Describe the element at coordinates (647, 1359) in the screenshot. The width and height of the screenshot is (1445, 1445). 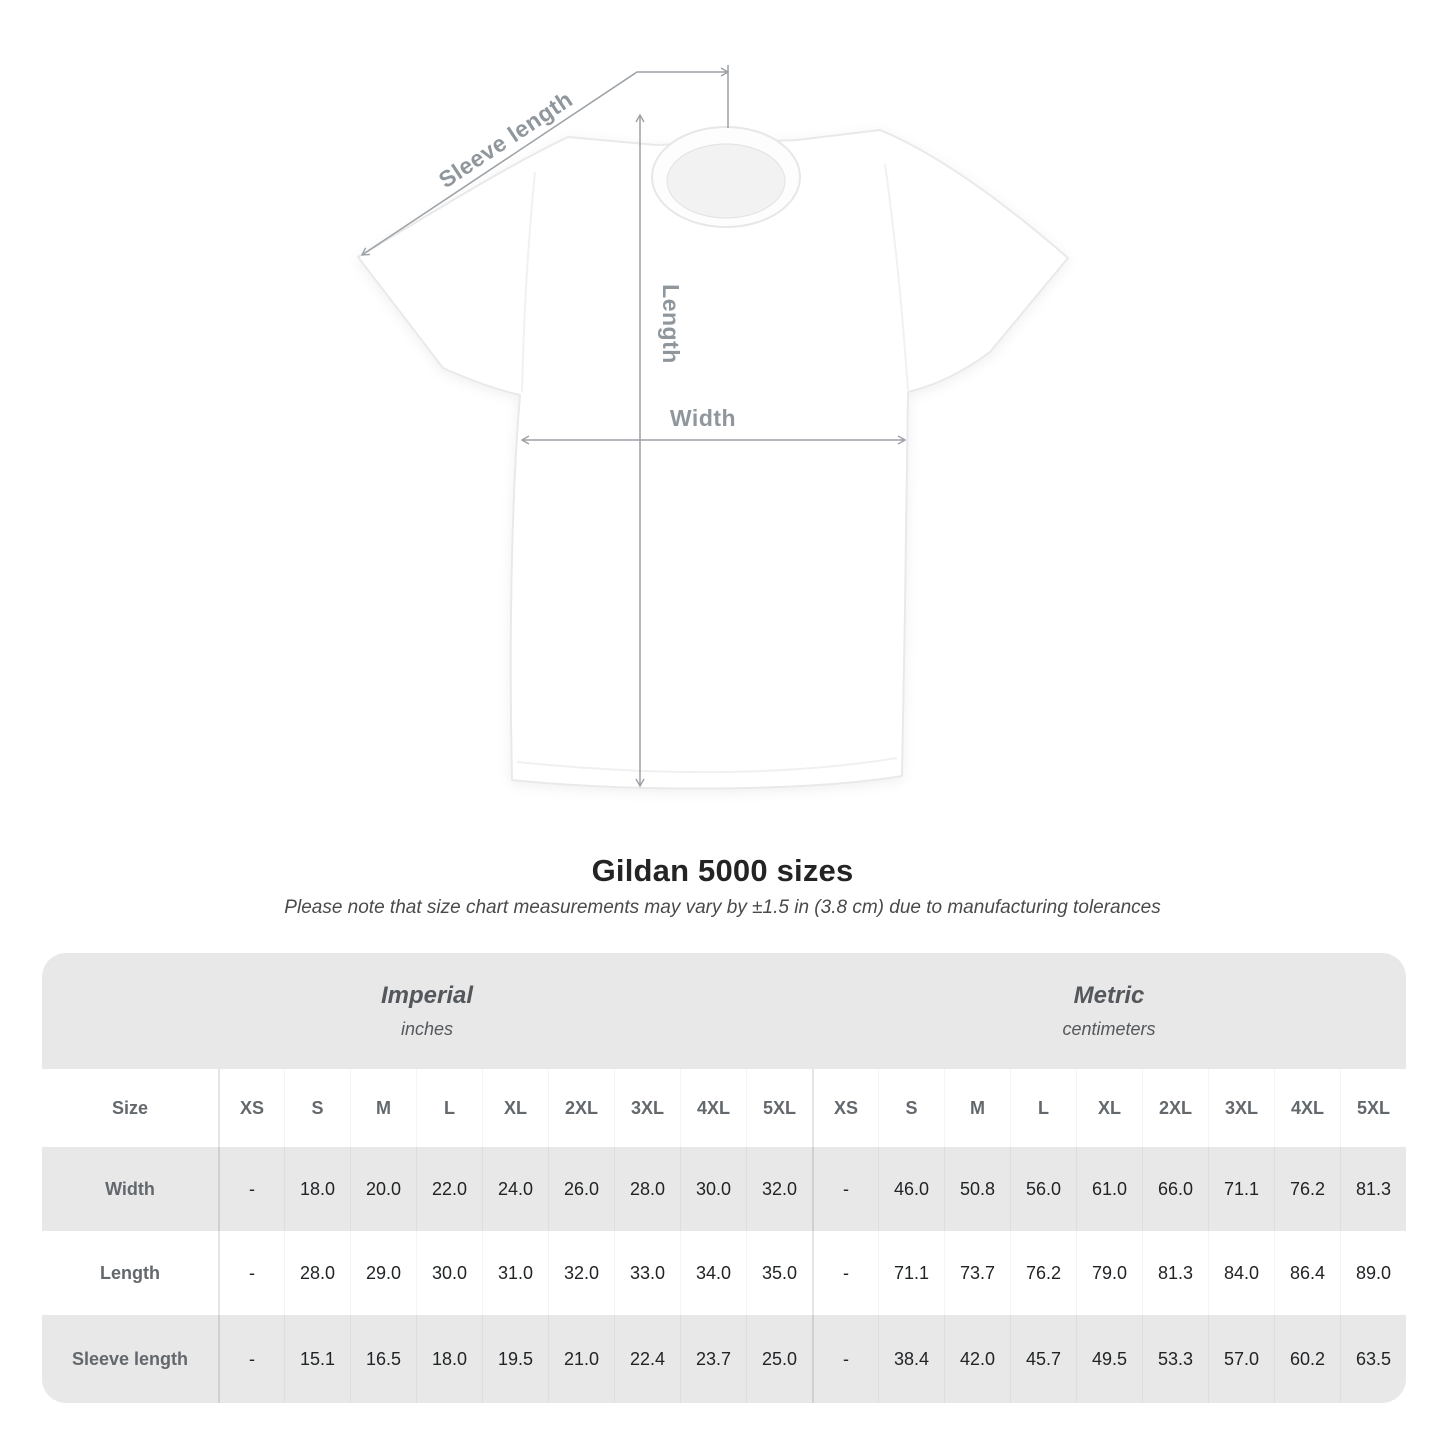
I see `size-cell: 22.4` at that location.